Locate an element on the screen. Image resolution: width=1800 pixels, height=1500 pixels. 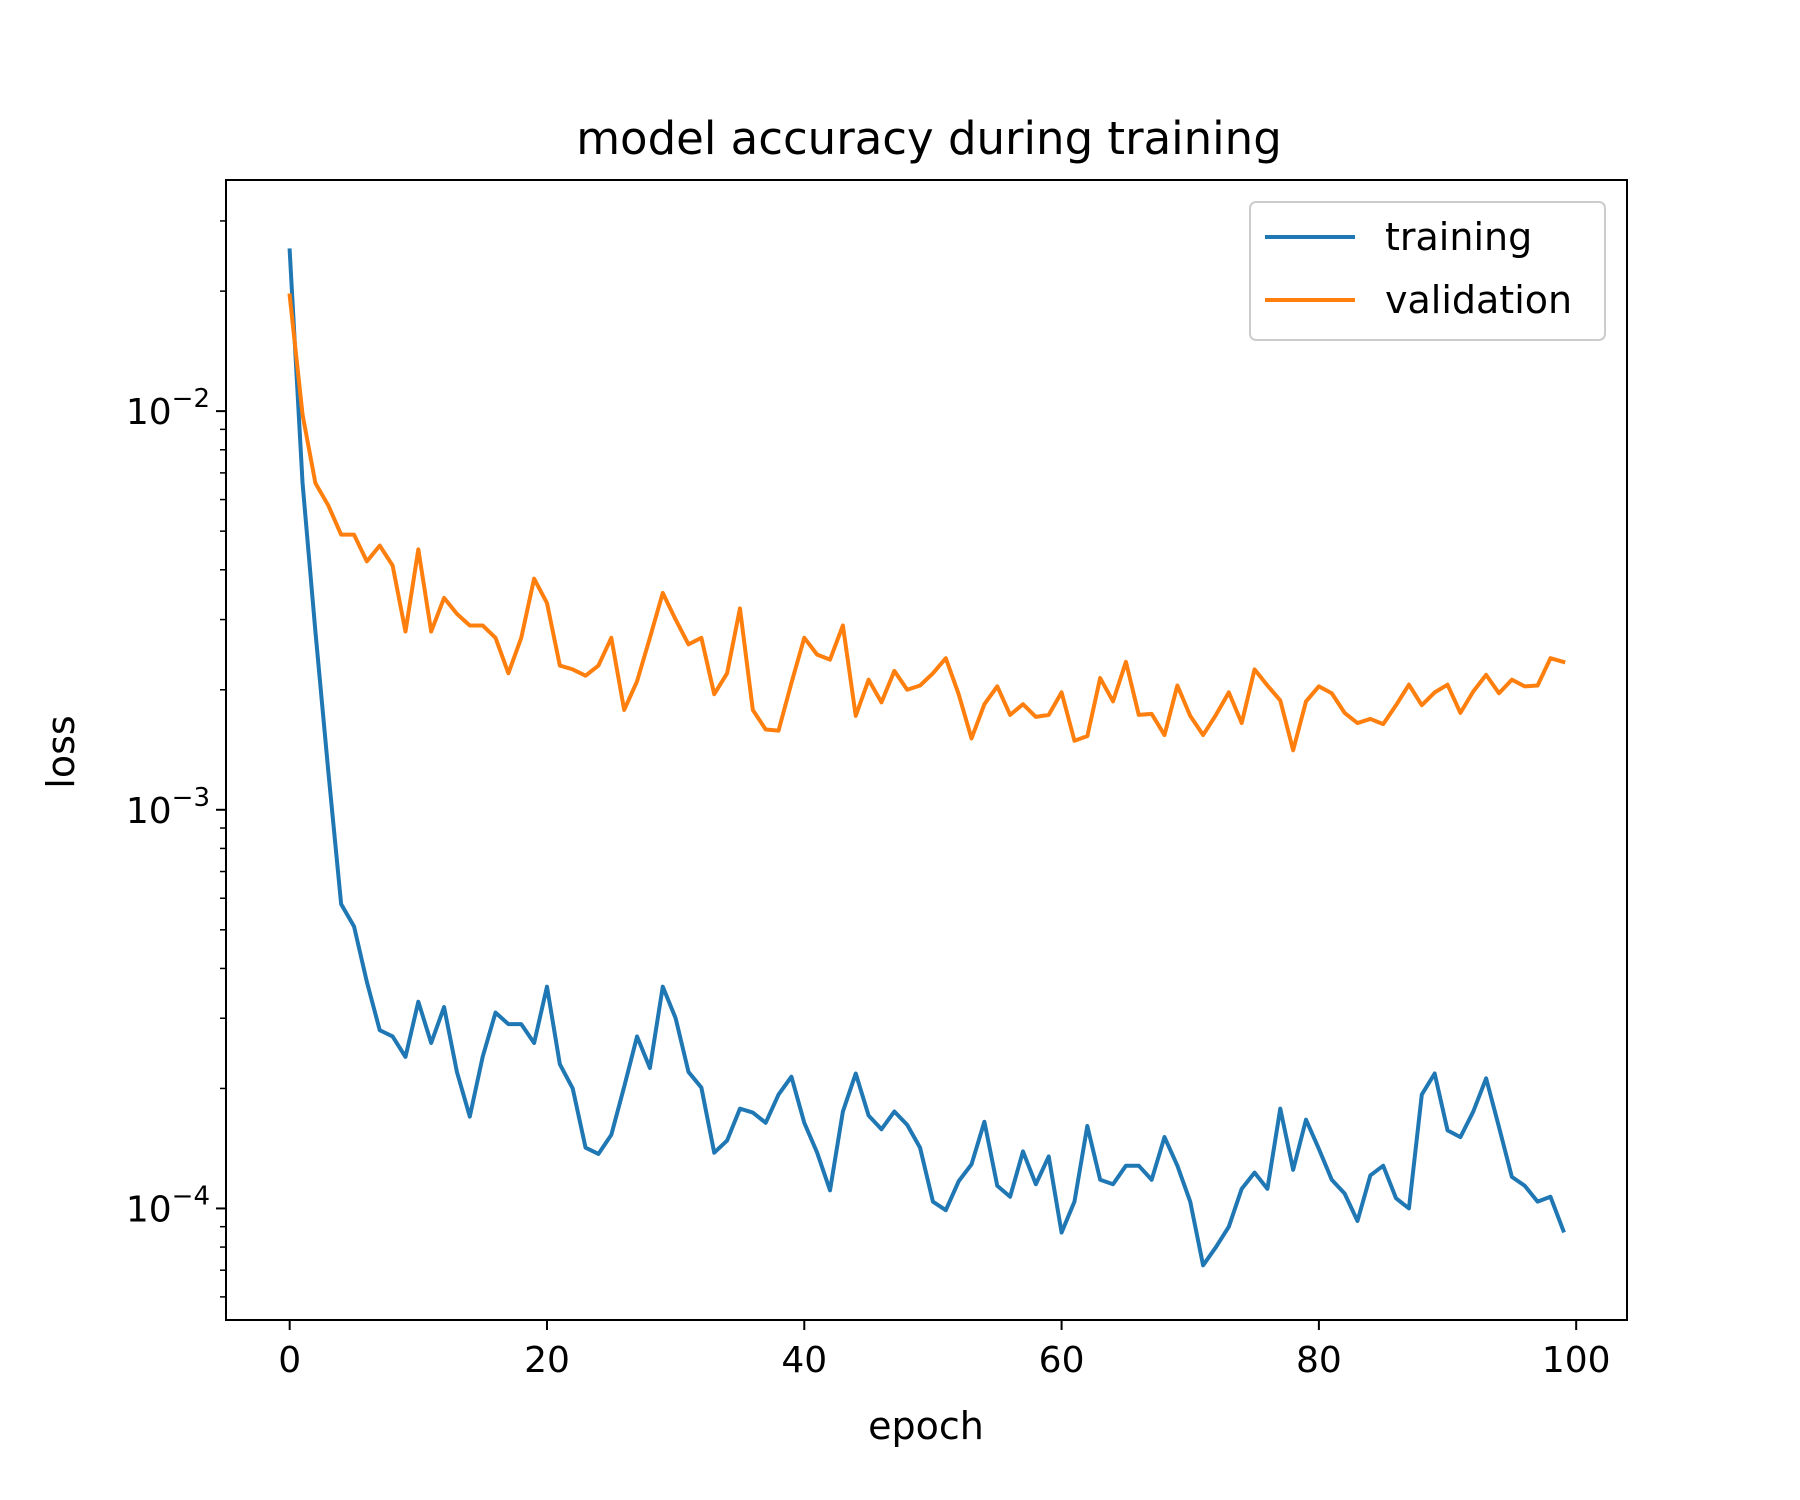
chart-title: model accuracy during training is located at coordinates (929, 138).